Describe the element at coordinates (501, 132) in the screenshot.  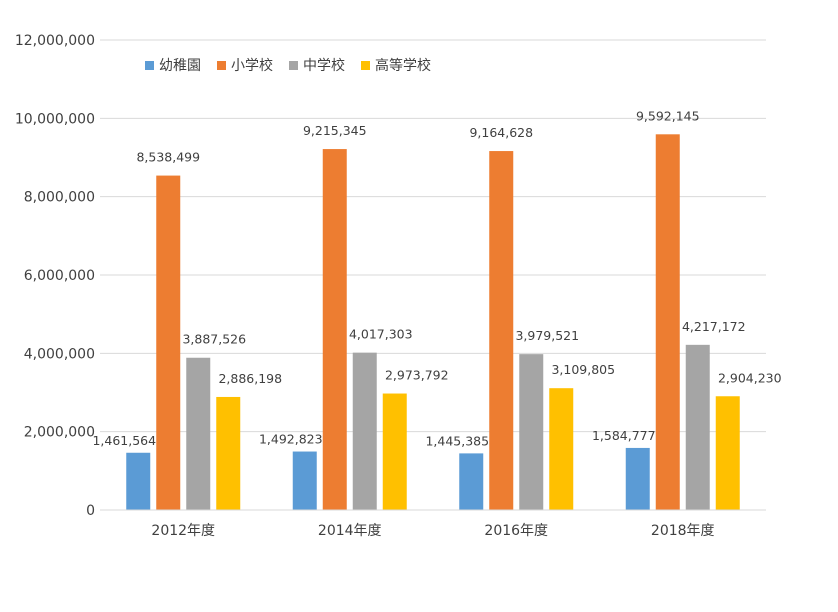
I see `data-label: 9,164,628` at that location.